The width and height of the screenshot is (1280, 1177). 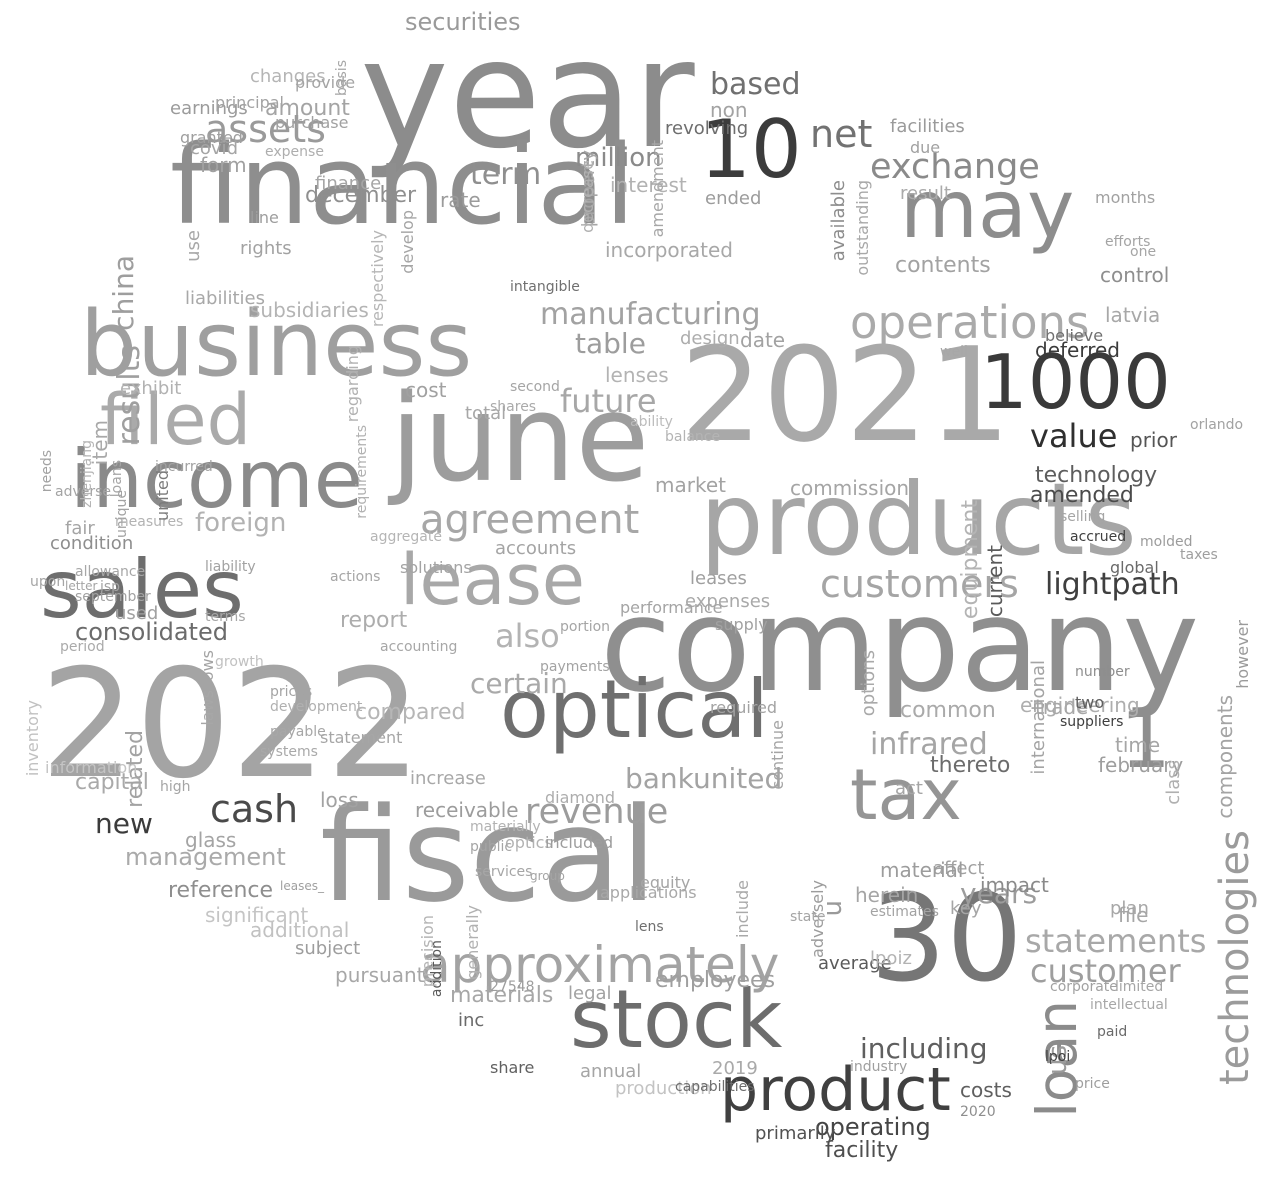 What do you see at coordinates (223, 165) in the screenshot?
I see `word-form: form` at bounding box center [223, 165].